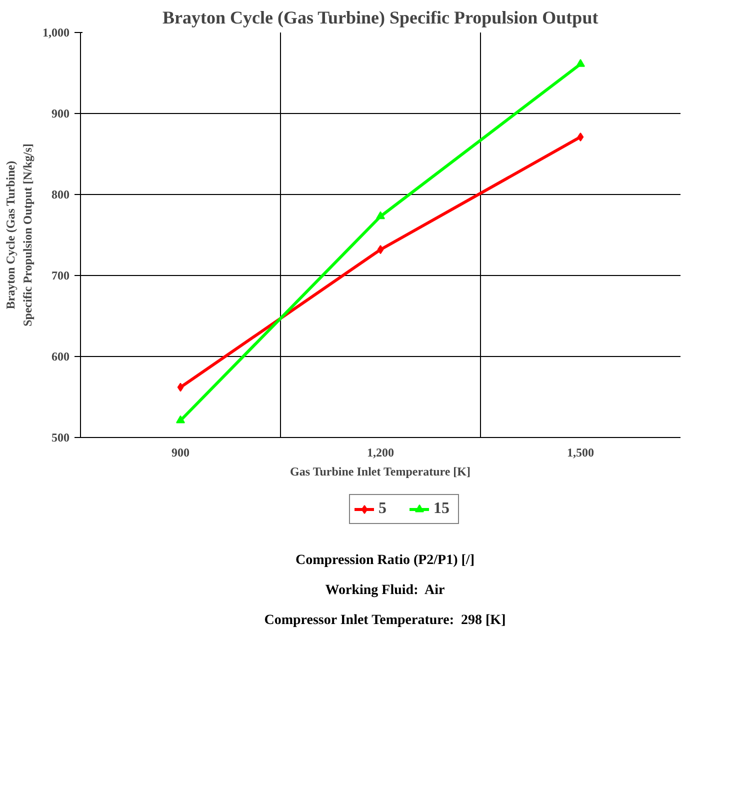 The width and height of the screenshot is (737, 799). What do you see at coordinates (580, 453) in the screenshot?
I see `x-tick-label: 1,500` at bounding box center [580, 453].